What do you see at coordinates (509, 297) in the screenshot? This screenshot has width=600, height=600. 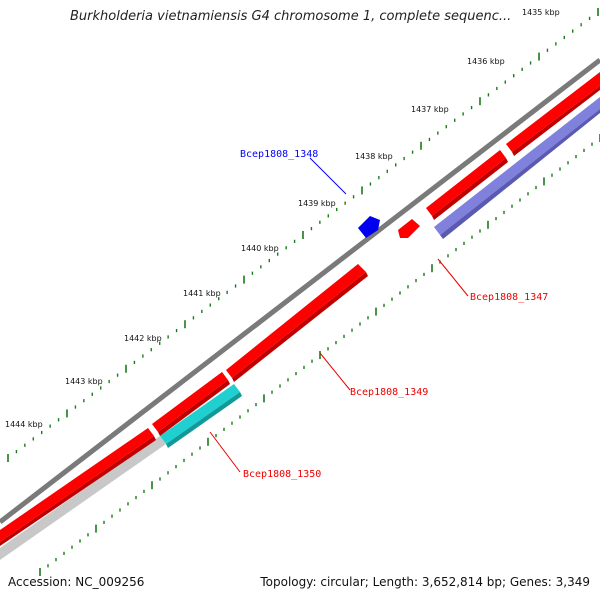 I see `gene-label-1347: Bcep1808_1347` at bounding box center [509, 297].